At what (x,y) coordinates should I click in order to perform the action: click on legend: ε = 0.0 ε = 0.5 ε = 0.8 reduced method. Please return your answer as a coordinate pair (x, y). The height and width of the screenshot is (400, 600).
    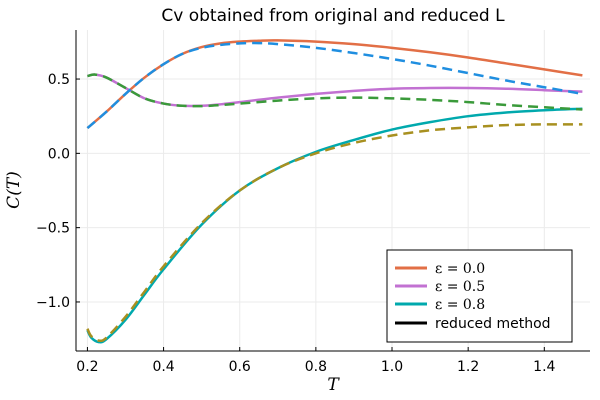
    Looking at the image, I should click on (479, 296).